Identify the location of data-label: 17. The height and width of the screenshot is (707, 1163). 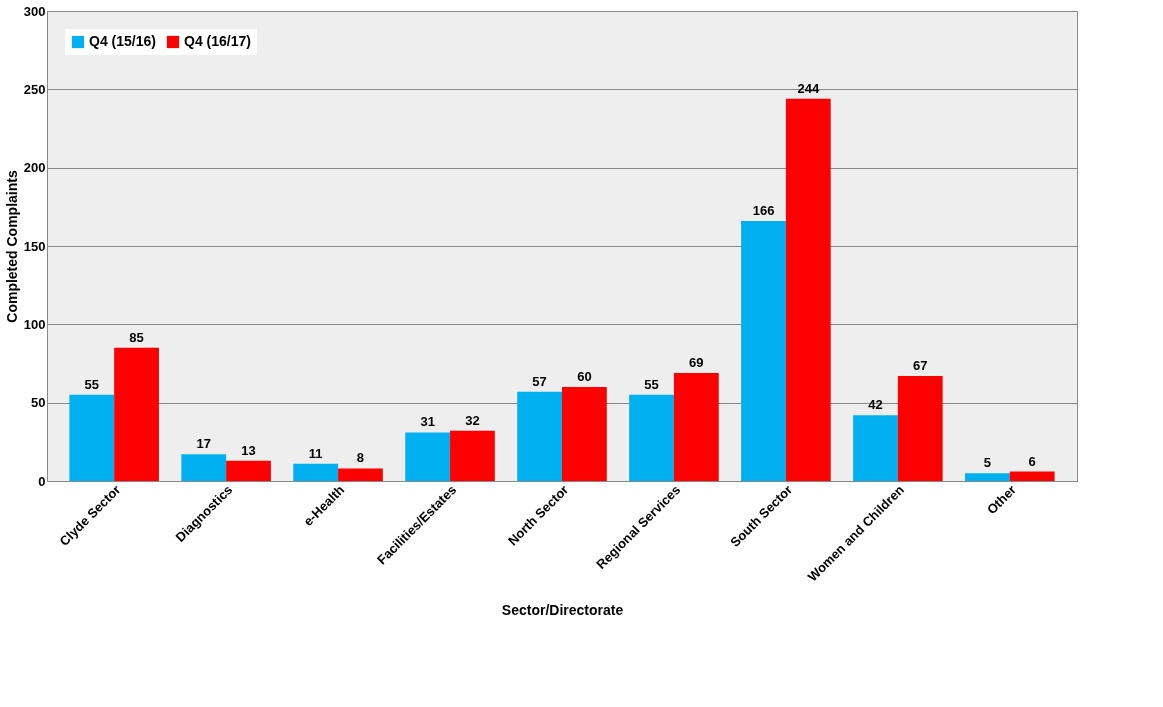
(203, 444).